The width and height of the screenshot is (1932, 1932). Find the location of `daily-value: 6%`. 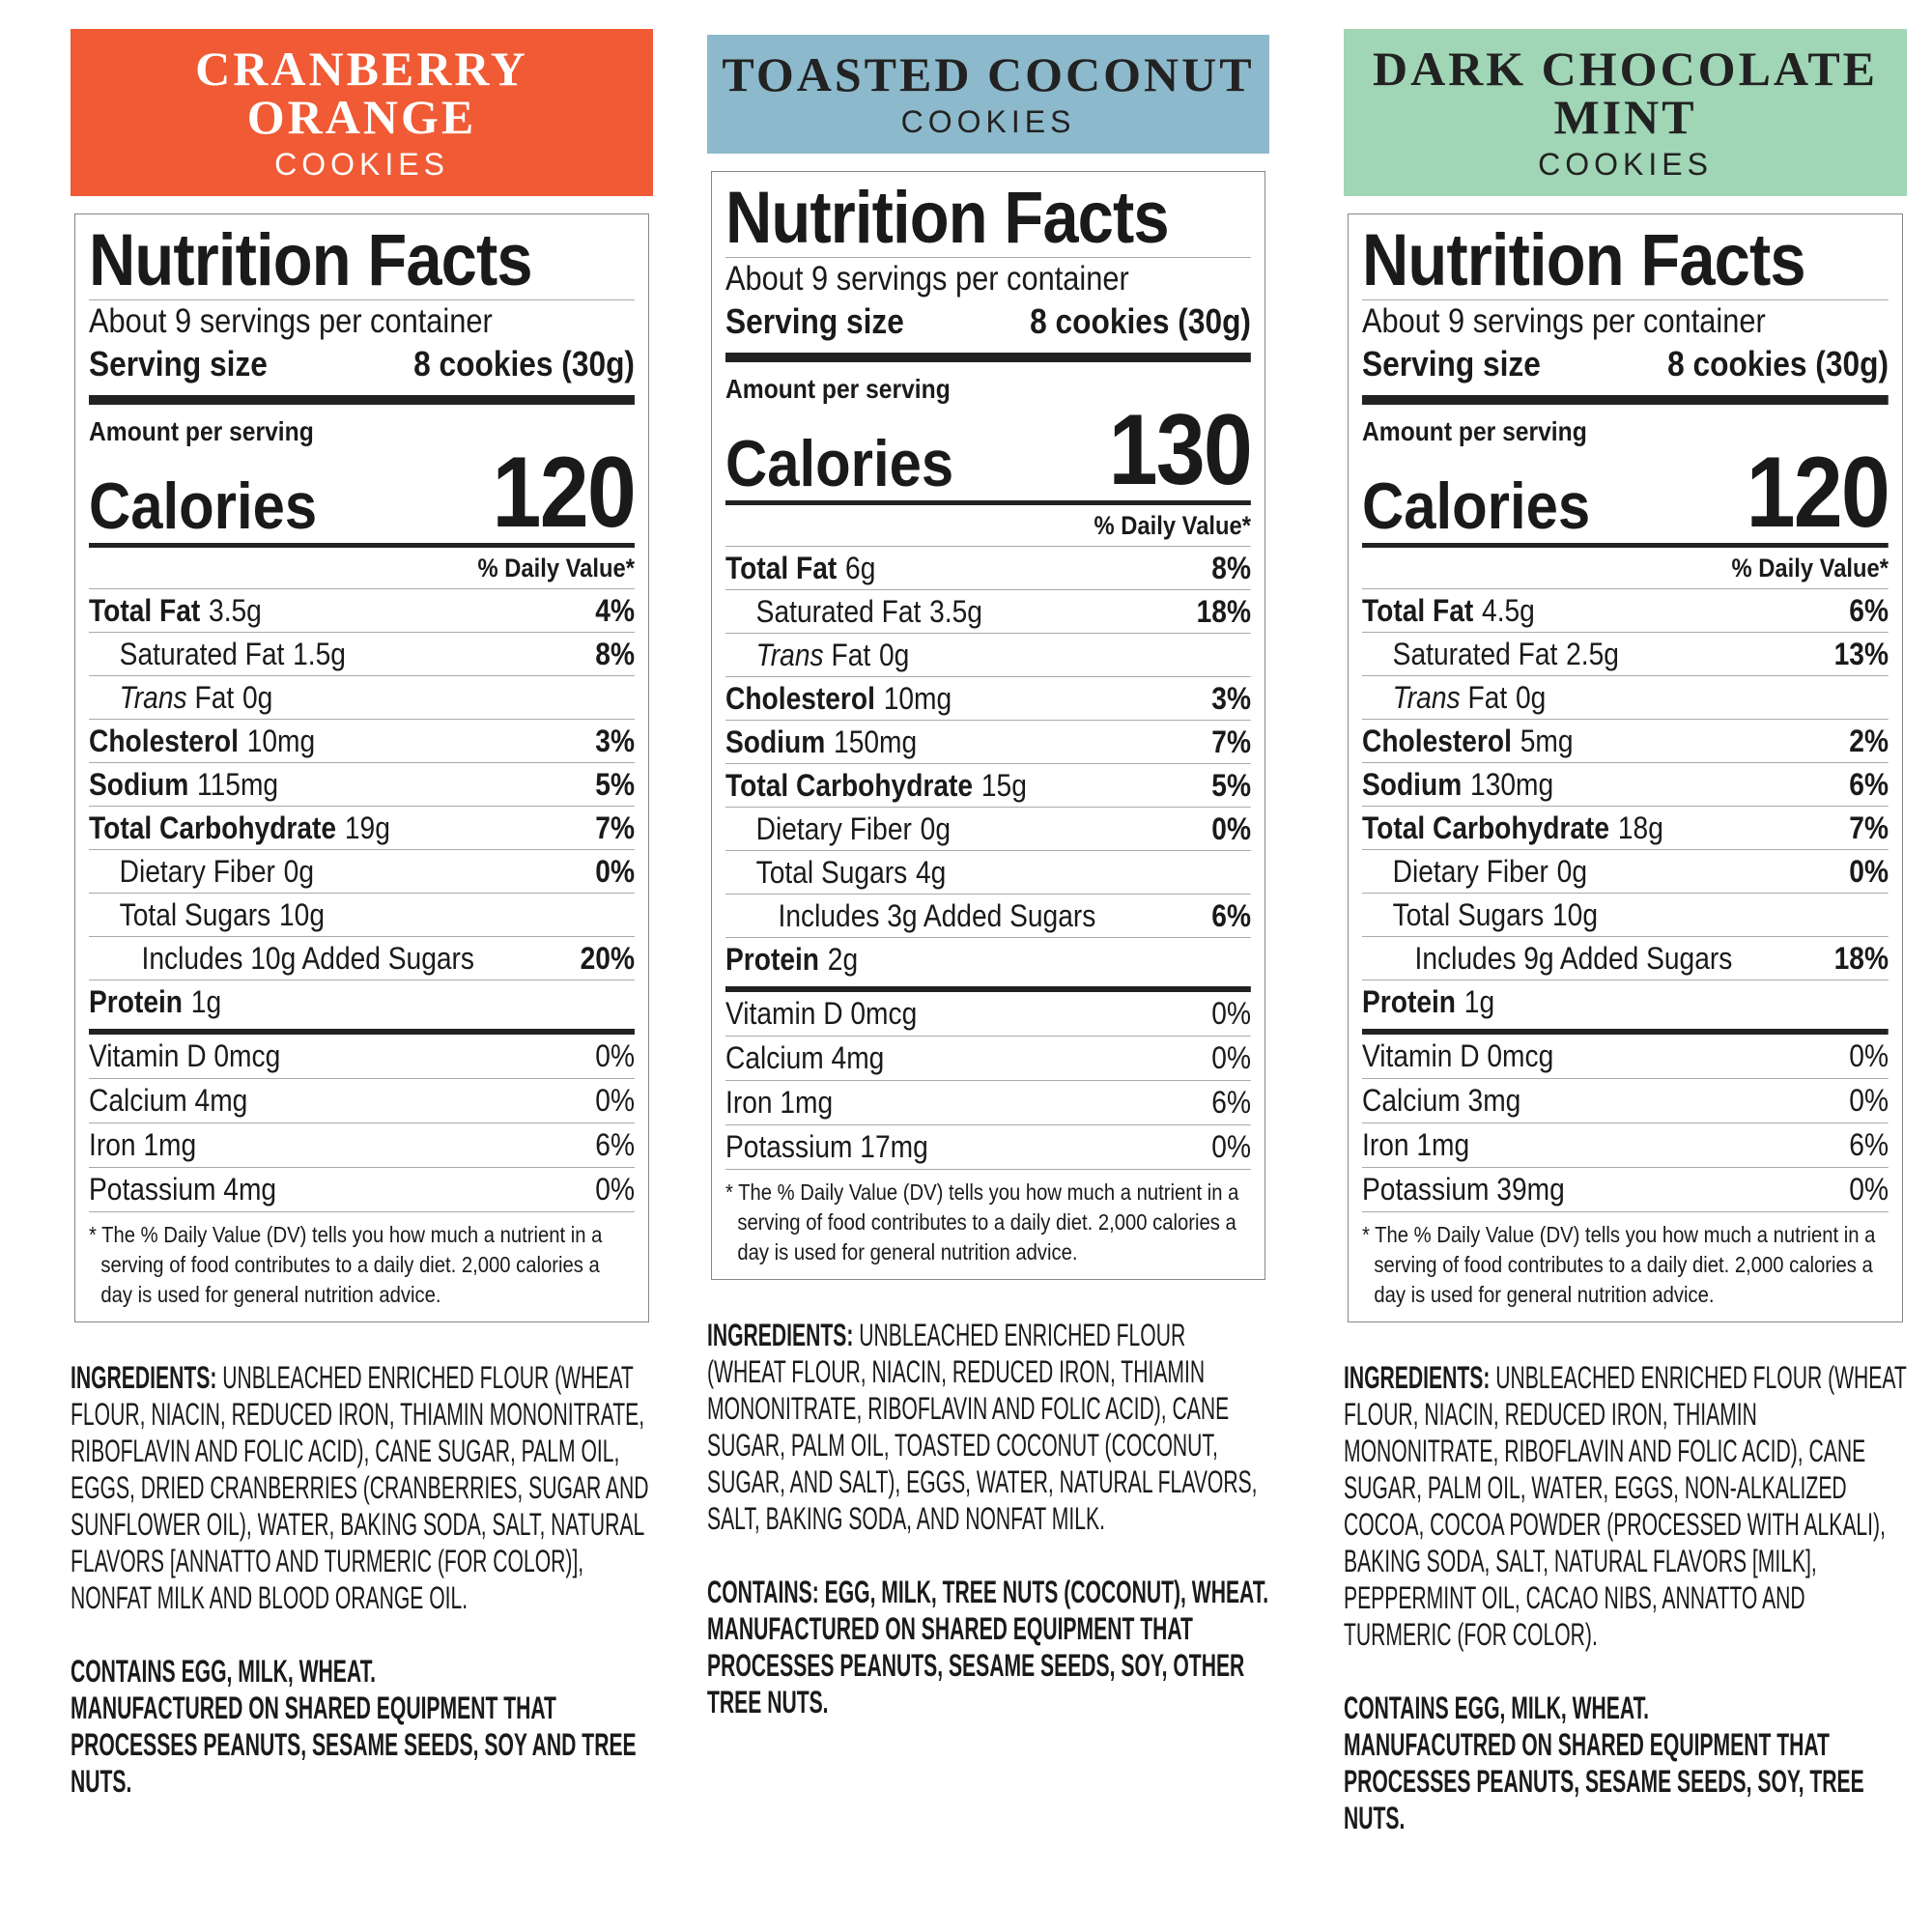

daily-value: 6% is located at coordinates (1869, 611).